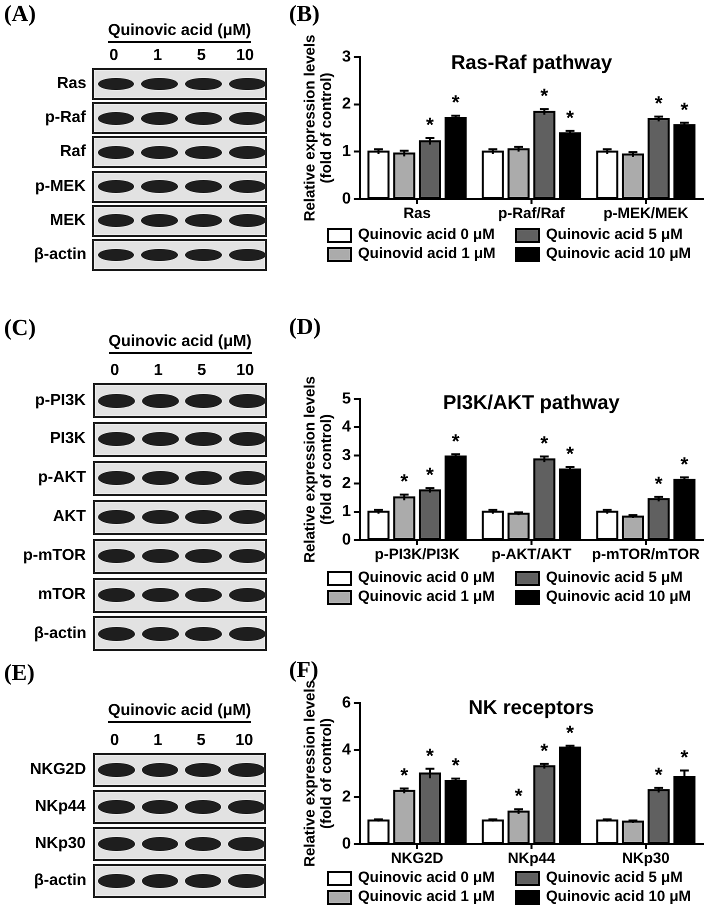  What do you see at coordinates (68, 439) in the screenshot?
I see `category-label: PI3K` at bounding box center [68, 439].